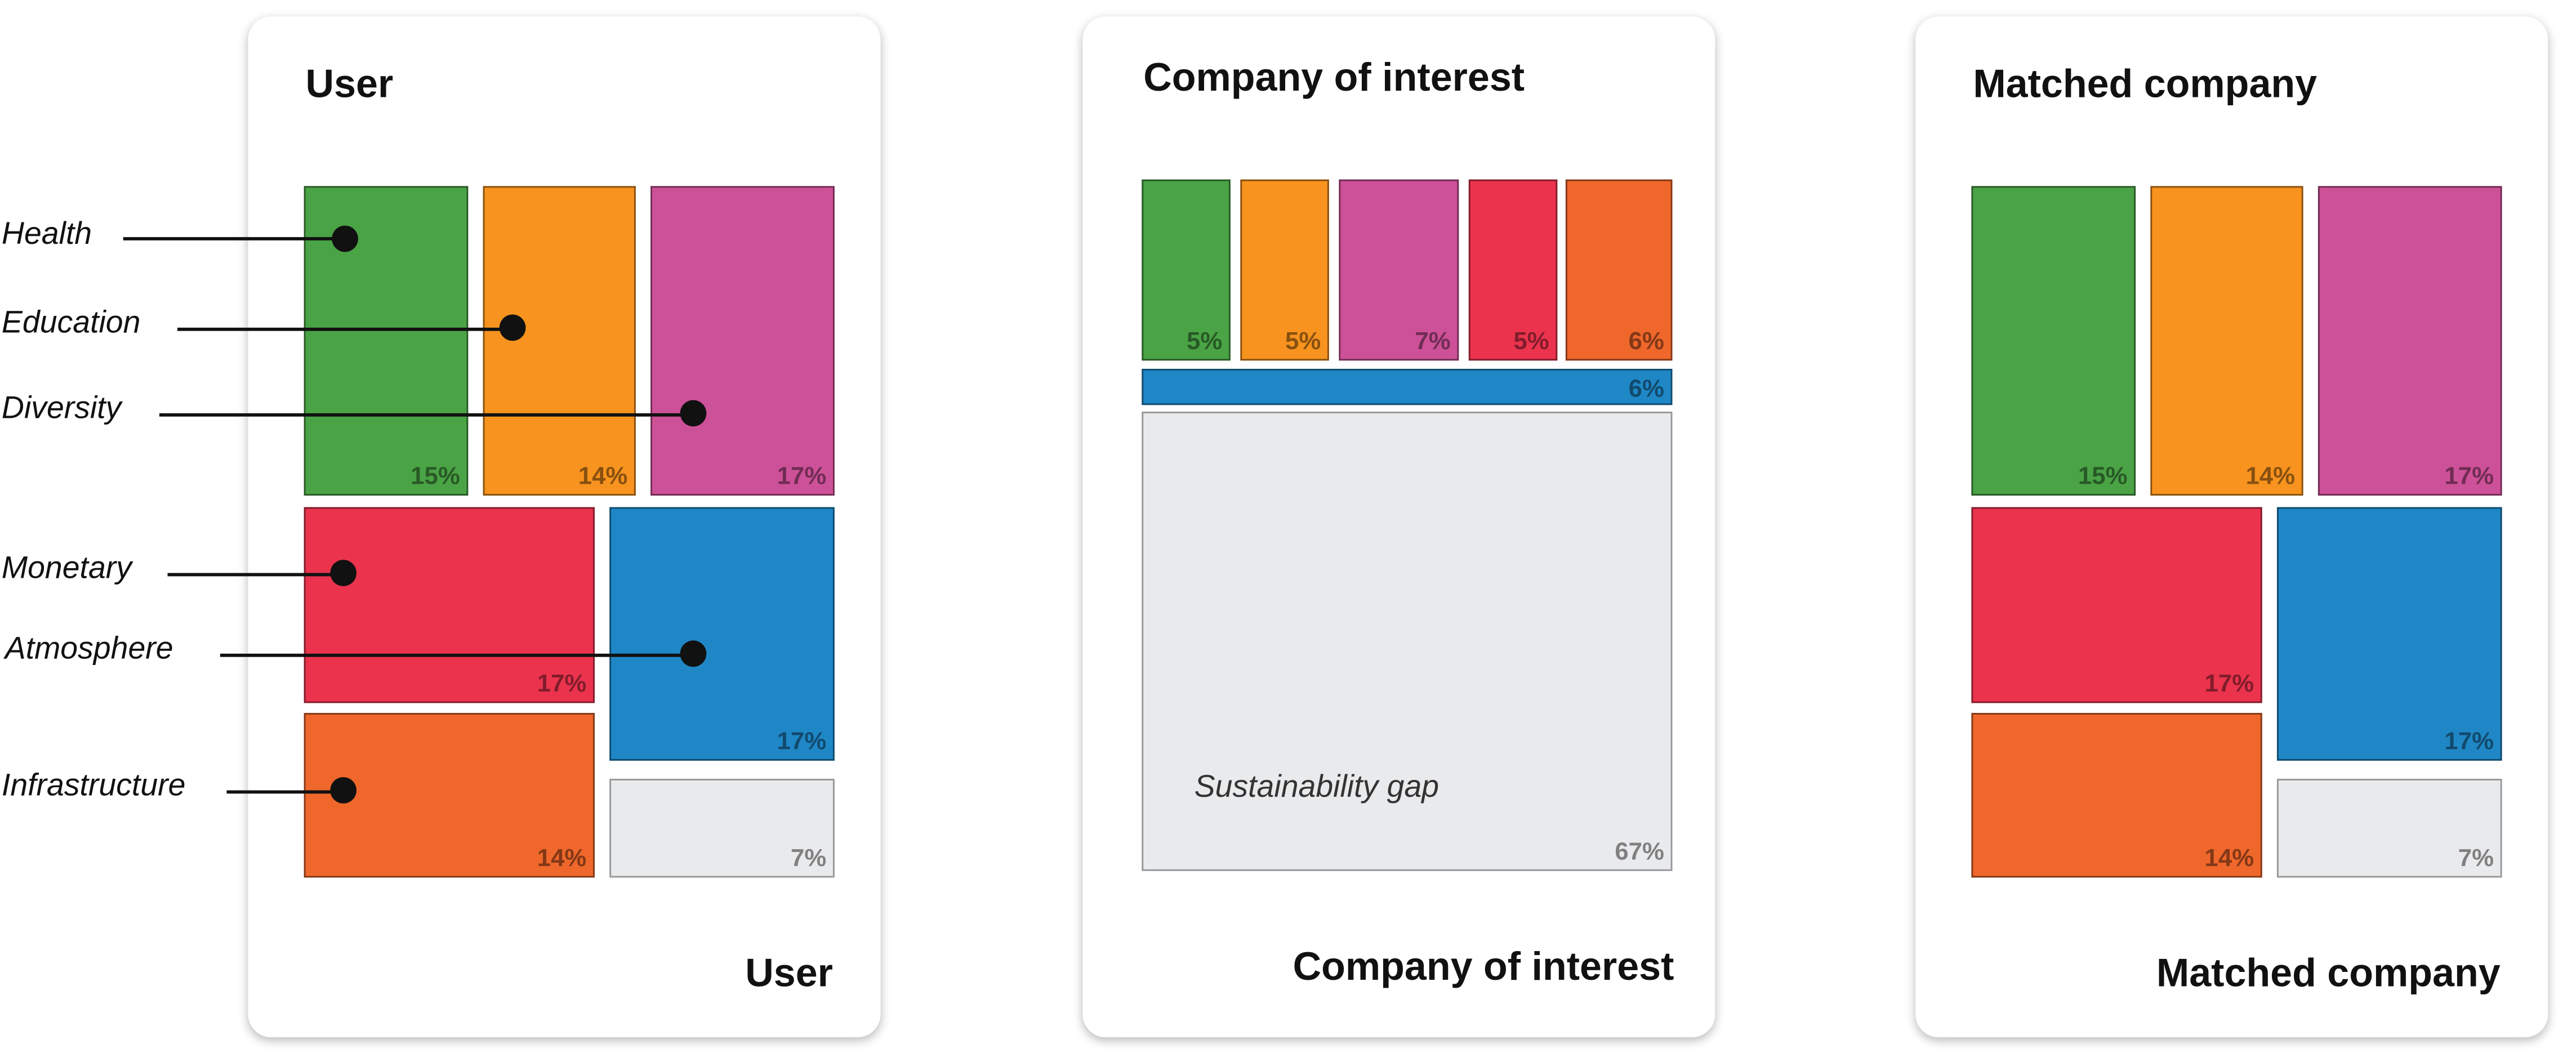 The image size is (2576, 1062). What do you see at coordinates (1640, 852) in the screenshot?
I see `tile-percent: 67%` at bounding box center [1640, 852].